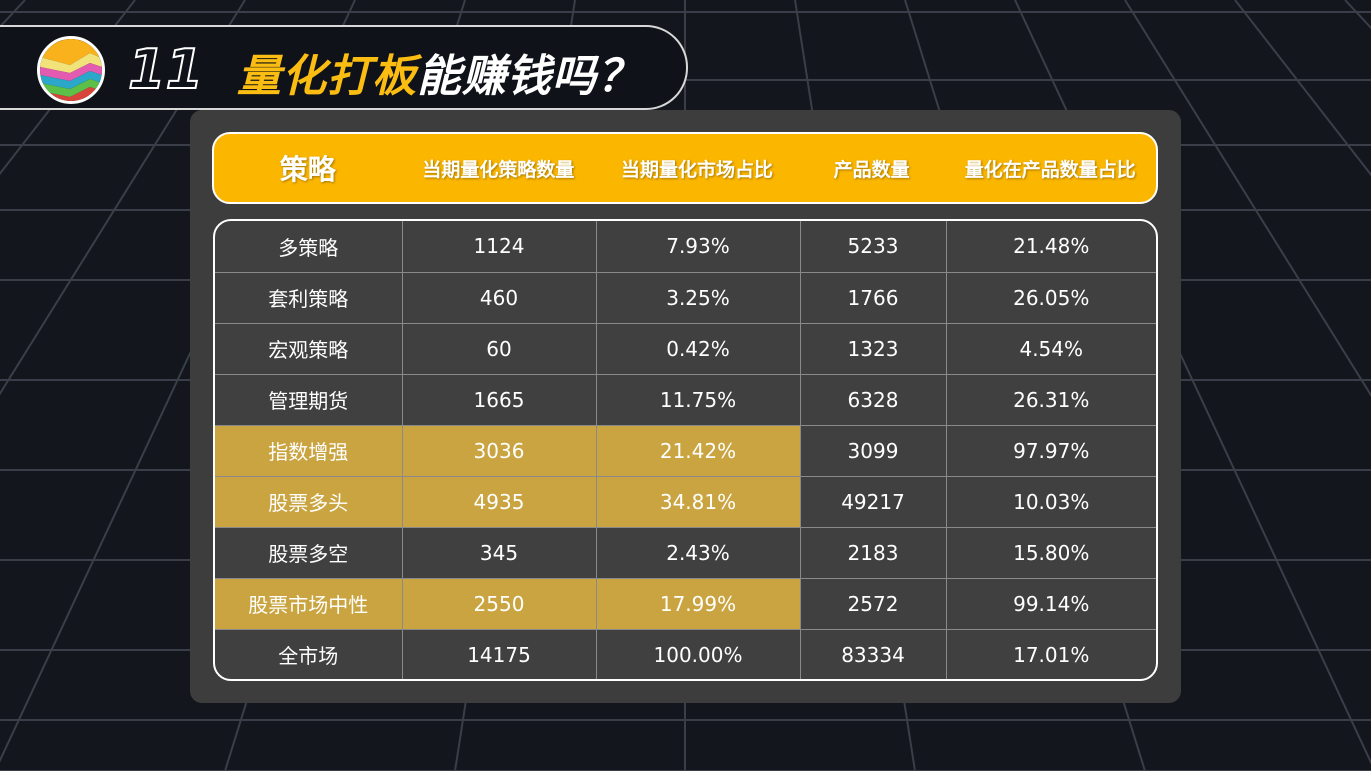 This screenshot has width=1371, height=771. What do you see at coordinates (309, 247) in the screenshot?
I see `table-cell: 多策略` at bounding box center [309, 247].